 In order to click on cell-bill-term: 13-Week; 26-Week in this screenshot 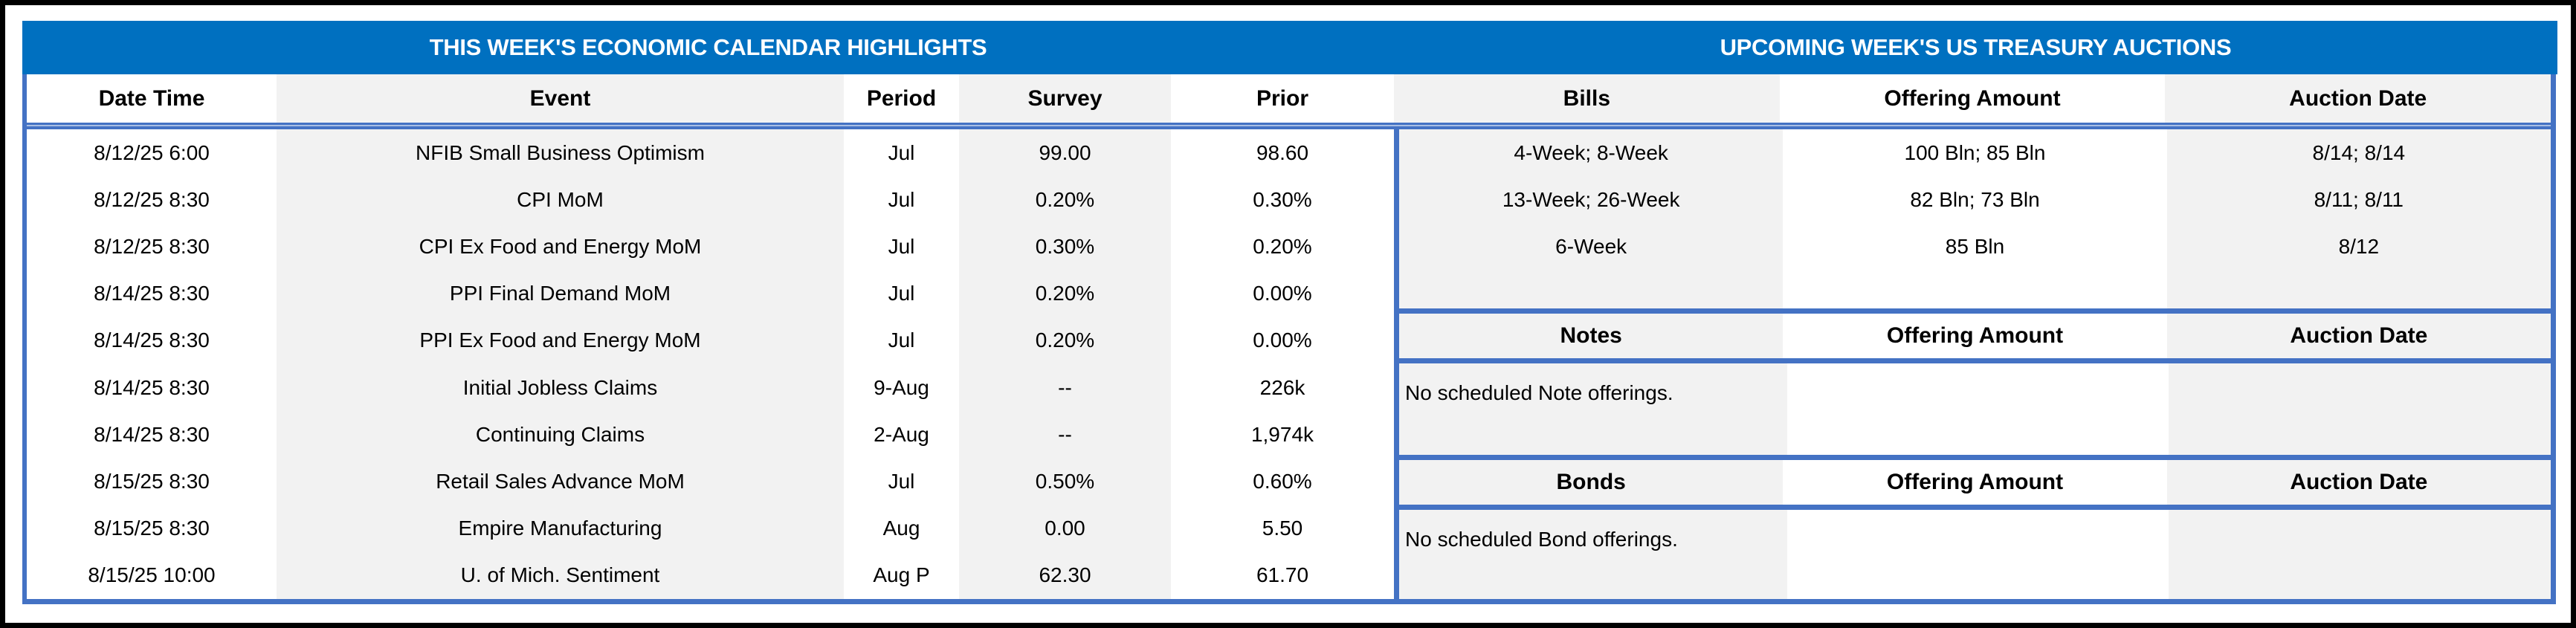, I will do `click(1591, 199)`.